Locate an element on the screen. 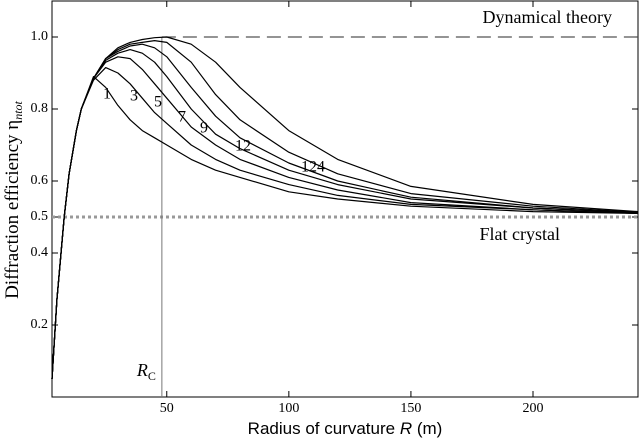 This screenshot has width=640, height=442. y-axis-label: Diffraction efficiency ηntot is located at coordinates (13, 199).